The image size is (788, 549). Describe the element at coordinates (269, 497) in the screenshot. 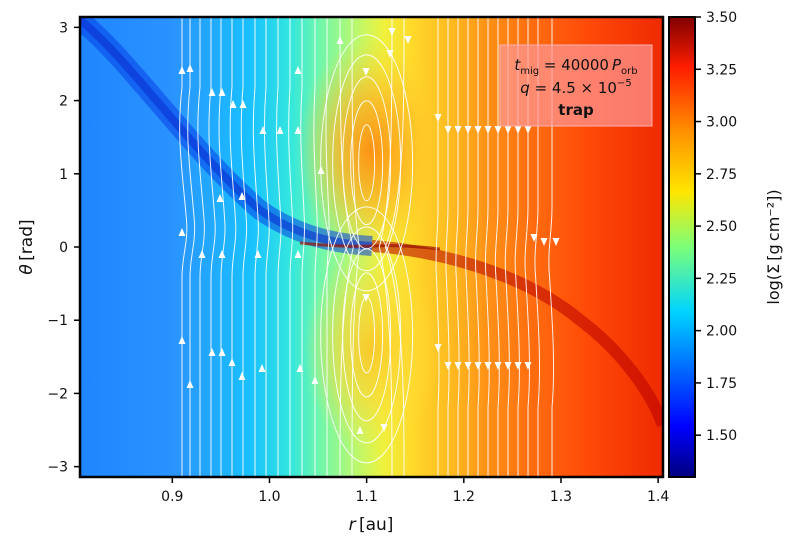

I see `x-tick-label: 1.0` at that location.